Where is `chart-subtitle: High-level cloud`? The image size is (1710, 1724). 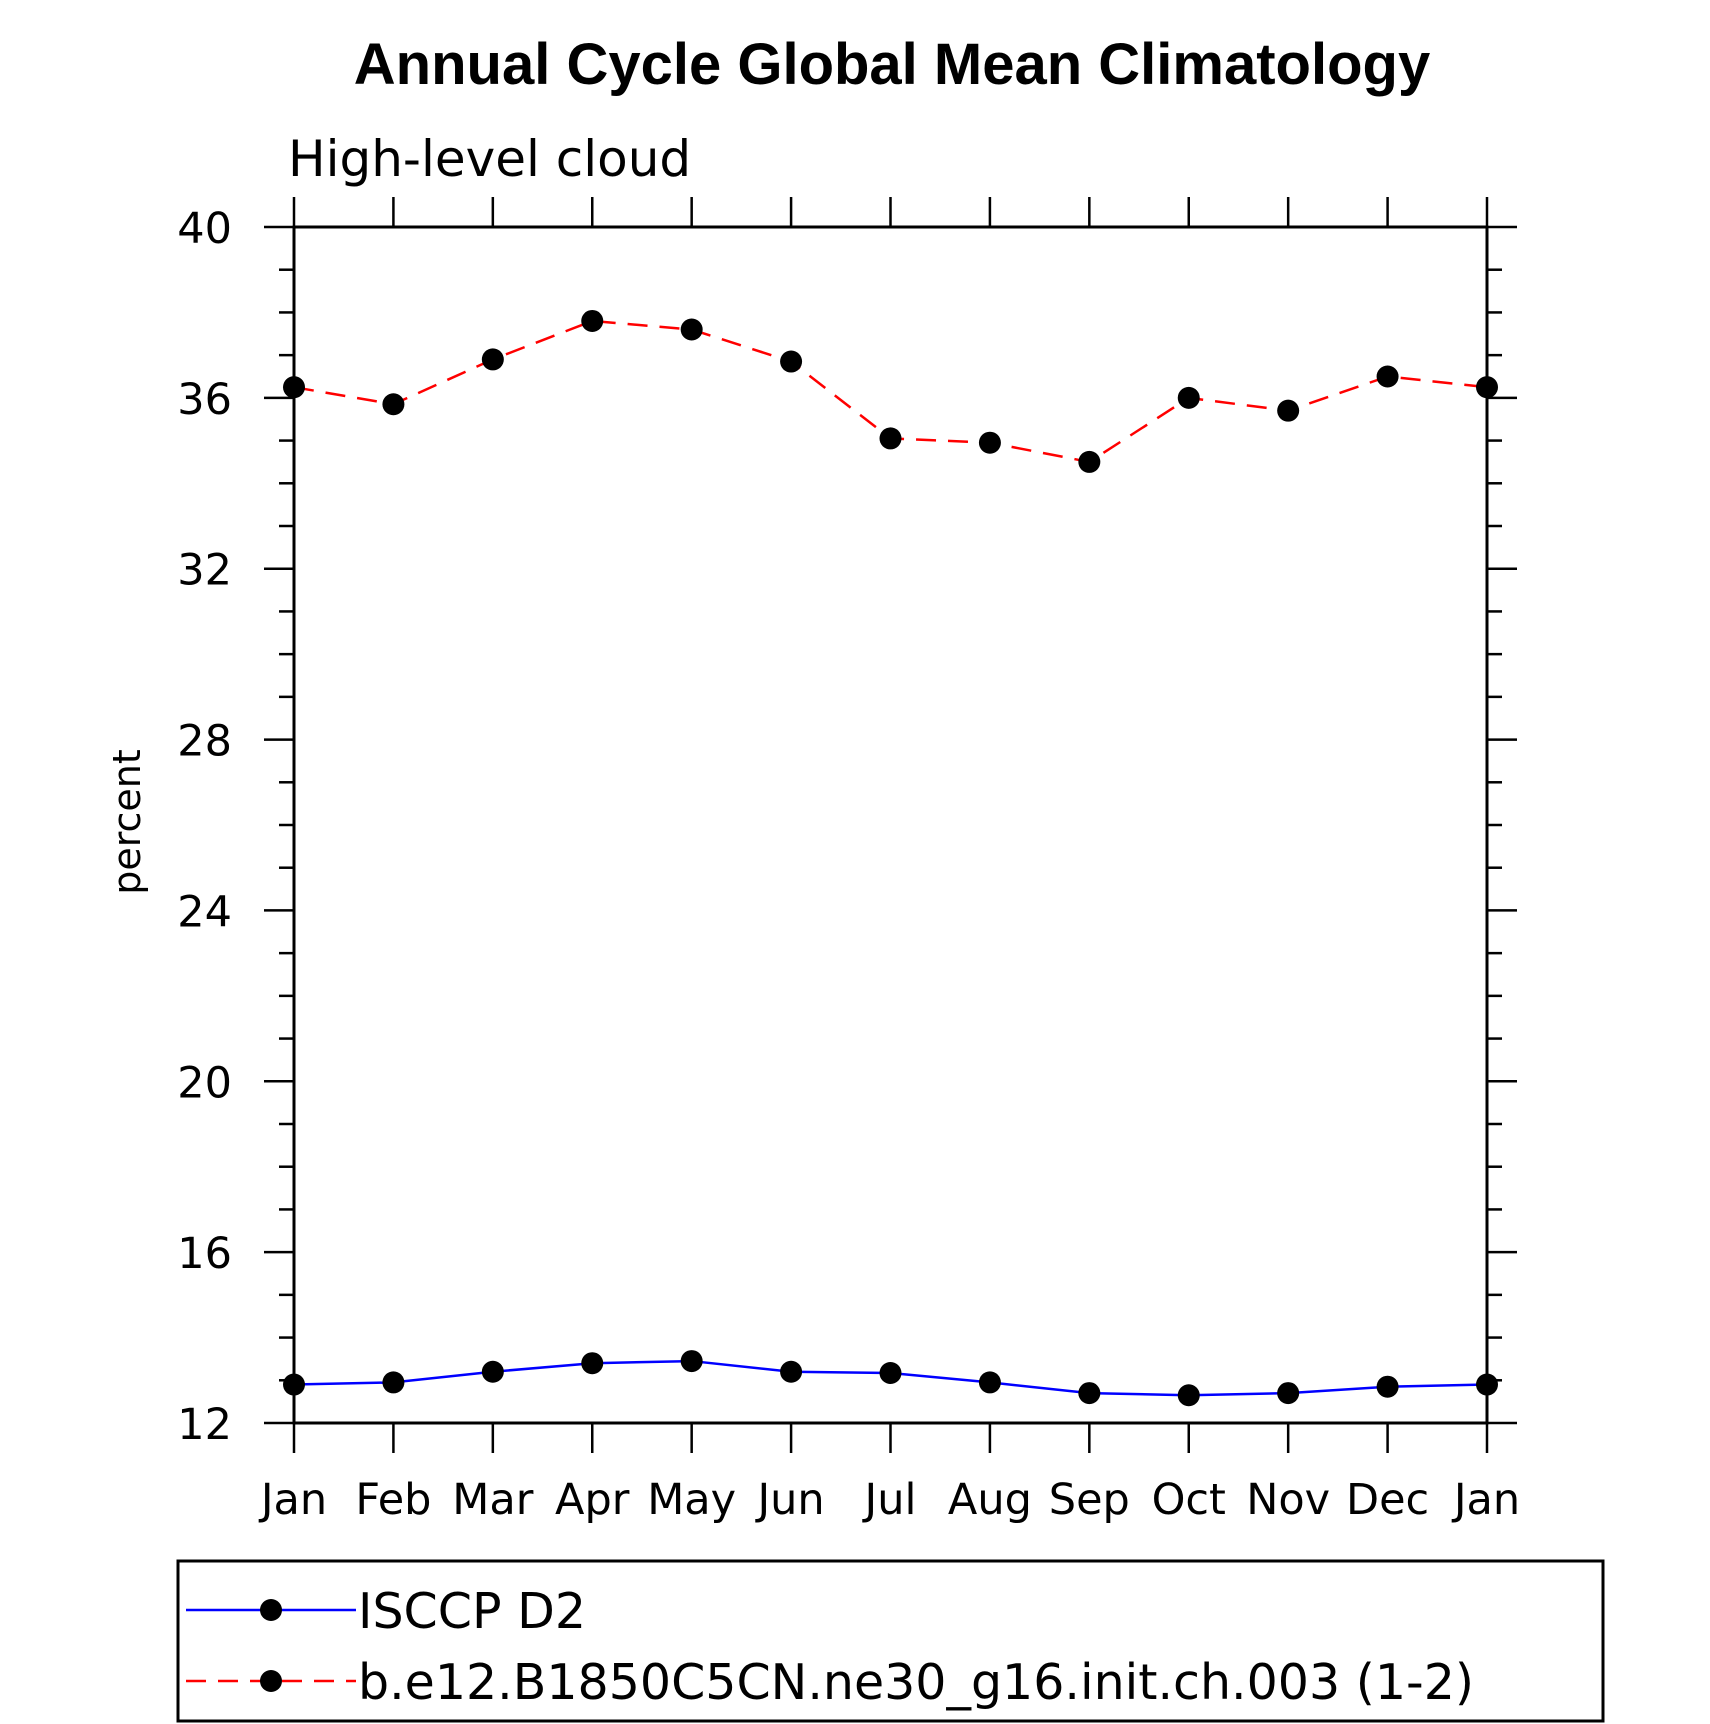 chart-subtitle: High-level cloud is located at coordinates (489, 159).